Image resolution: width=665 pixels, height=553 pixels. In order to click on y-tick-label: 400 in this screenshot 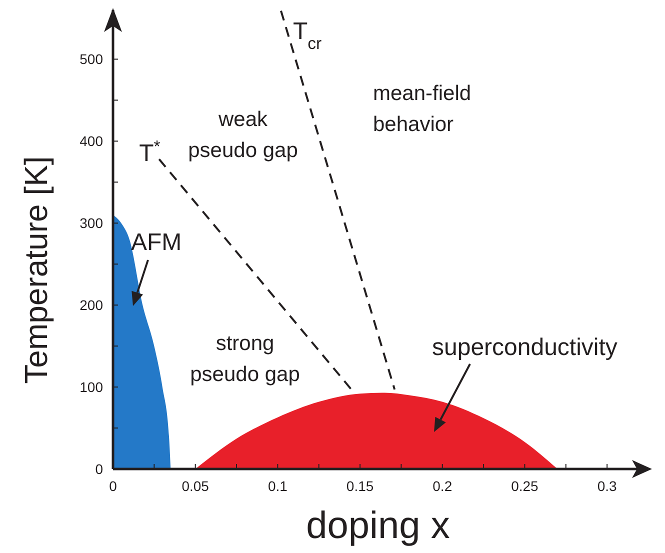, I will do `click(92, 141)`.